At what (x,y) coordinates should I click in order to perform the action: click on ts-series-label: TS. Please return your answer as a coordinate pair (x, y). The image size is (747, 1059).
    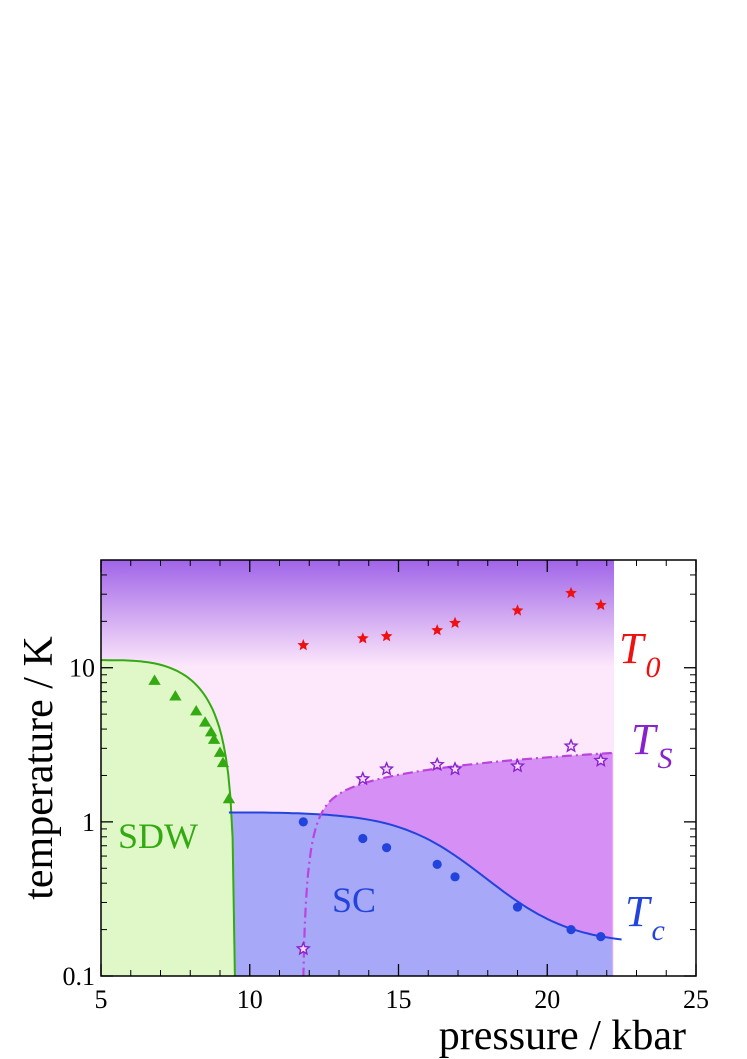
    Looking at the image, I should click on (651, 745).